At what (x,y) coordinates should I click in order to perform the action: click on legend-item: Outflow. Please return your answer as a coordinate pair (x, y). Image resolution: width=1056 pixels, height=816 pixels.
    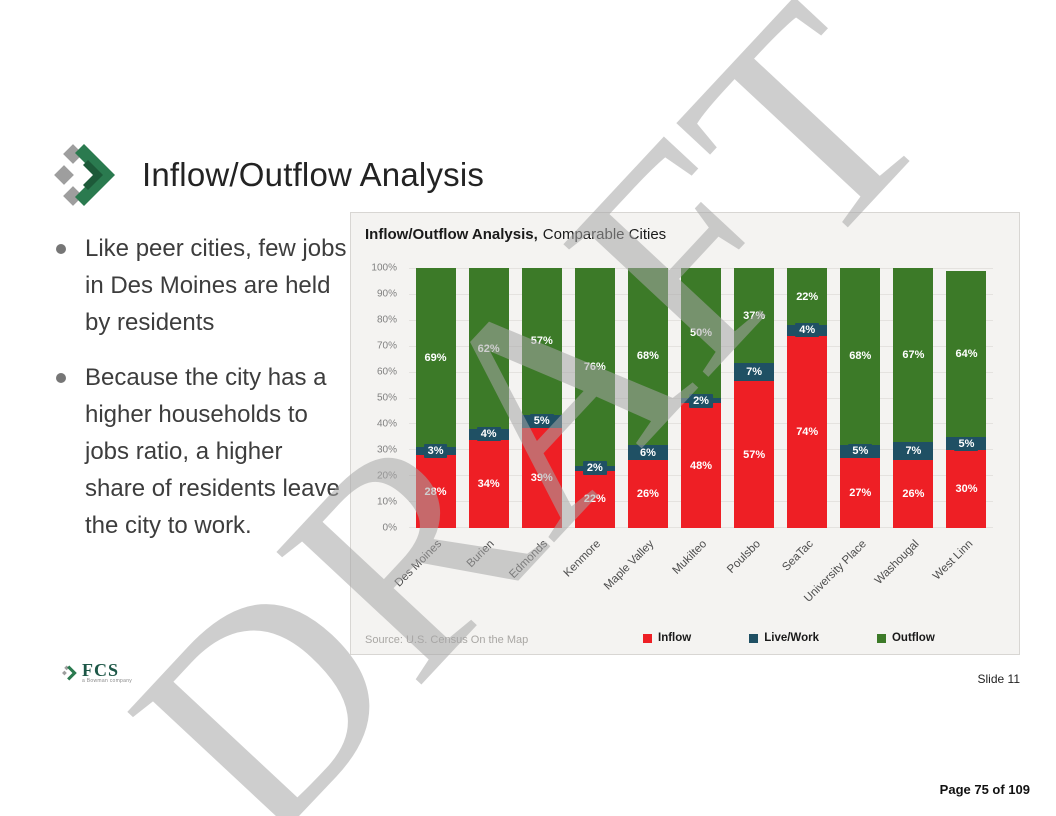
    Looking at the image, I should click on (905, 638).